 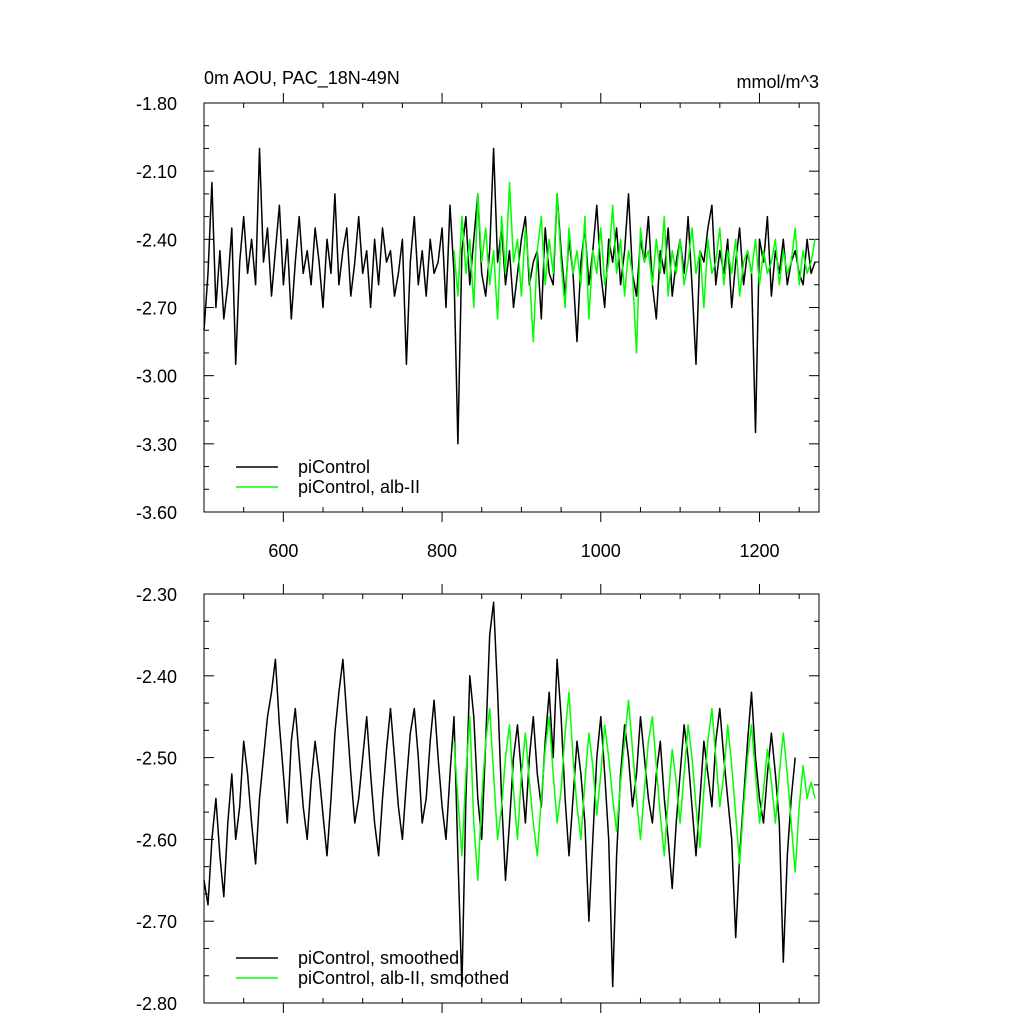 What do you see at coordinates (442, 551) in the screenshot?
I see `x-tick-label: 800` at bounding box center [442, 551].